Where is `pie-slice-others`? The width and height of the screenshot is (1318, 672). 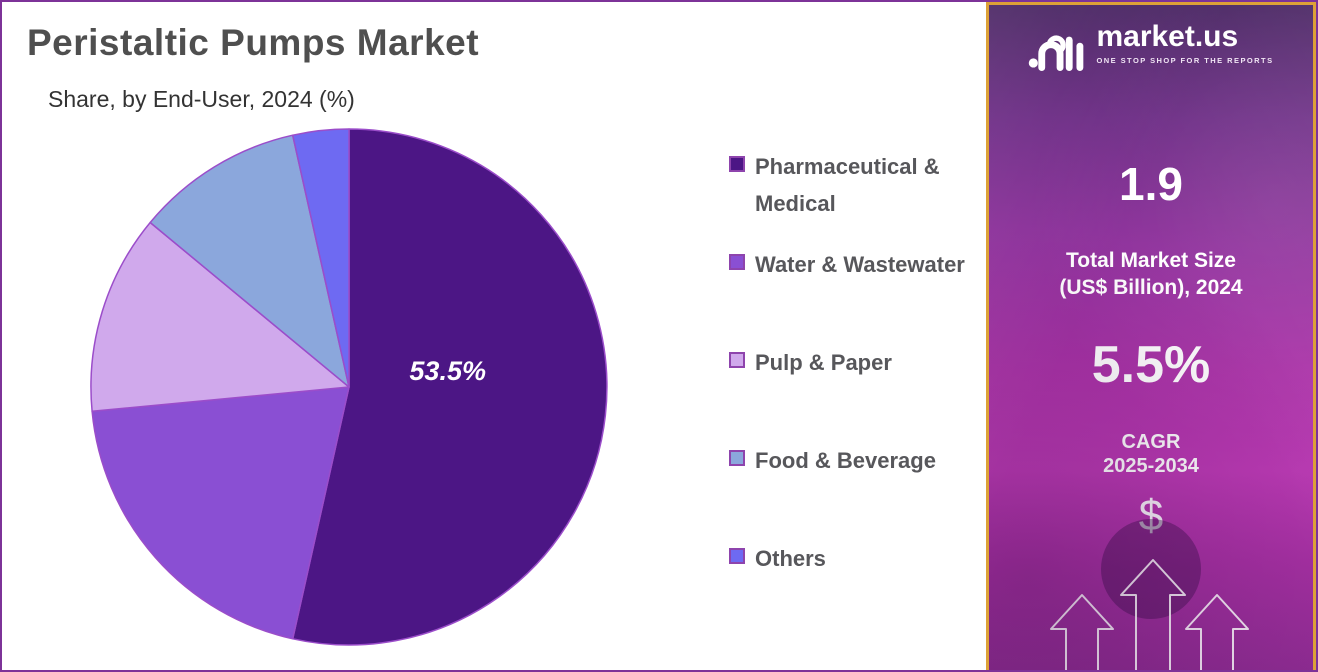
pie-slice-others is located at coordinates (320, 258).